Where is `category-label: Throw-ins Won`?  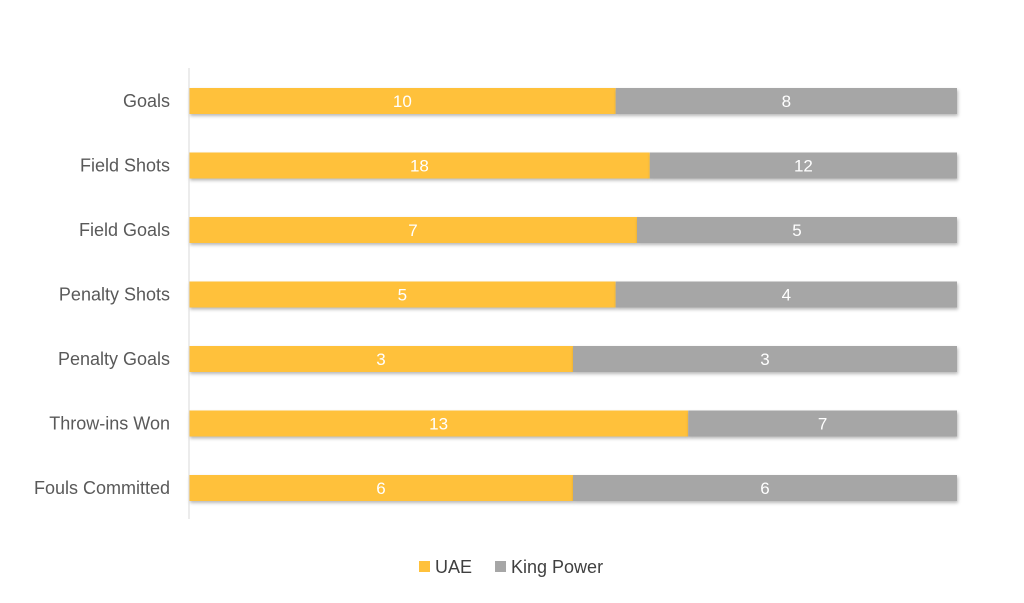 category-label: Throw-ins Won is located at coordinates (109, 424).